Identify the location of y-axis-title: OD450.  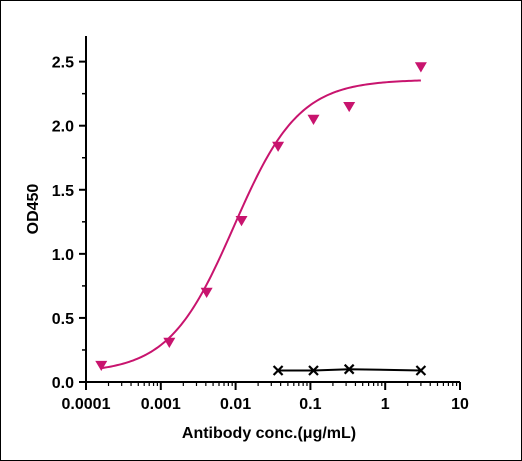
(33, 209).